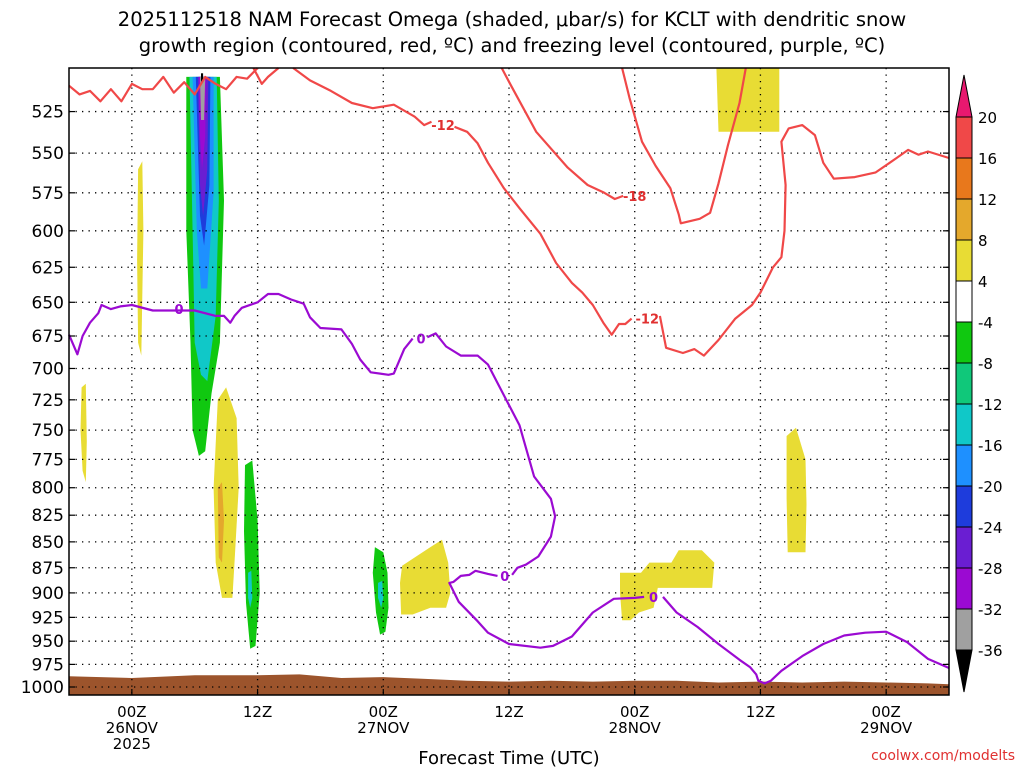  I want to click on y-tick-label: 1000, so click(42, 688).